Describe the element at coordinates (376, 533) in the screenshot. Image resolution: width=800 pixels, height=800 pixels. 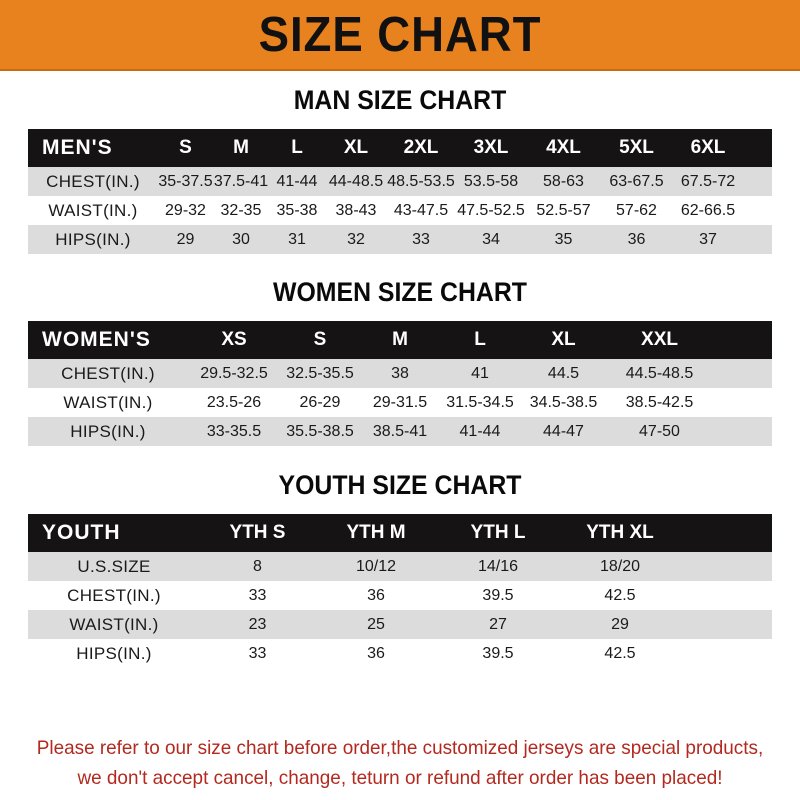
I see `youth-size-m: YTH M` at that location.